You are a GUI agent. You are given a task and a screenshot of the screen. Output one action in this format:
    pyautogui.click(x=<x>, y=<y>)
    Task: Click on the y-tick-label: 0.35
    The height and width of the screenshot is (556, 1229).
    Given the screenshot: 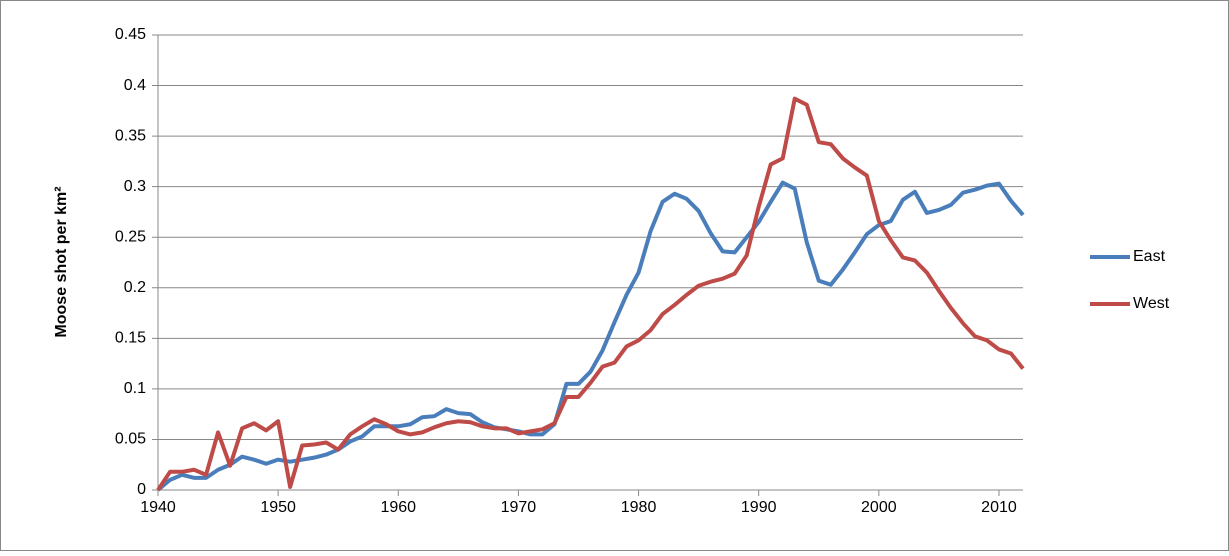 What is the action you would take?
    pyautogui.click(x=130, y=135)
    